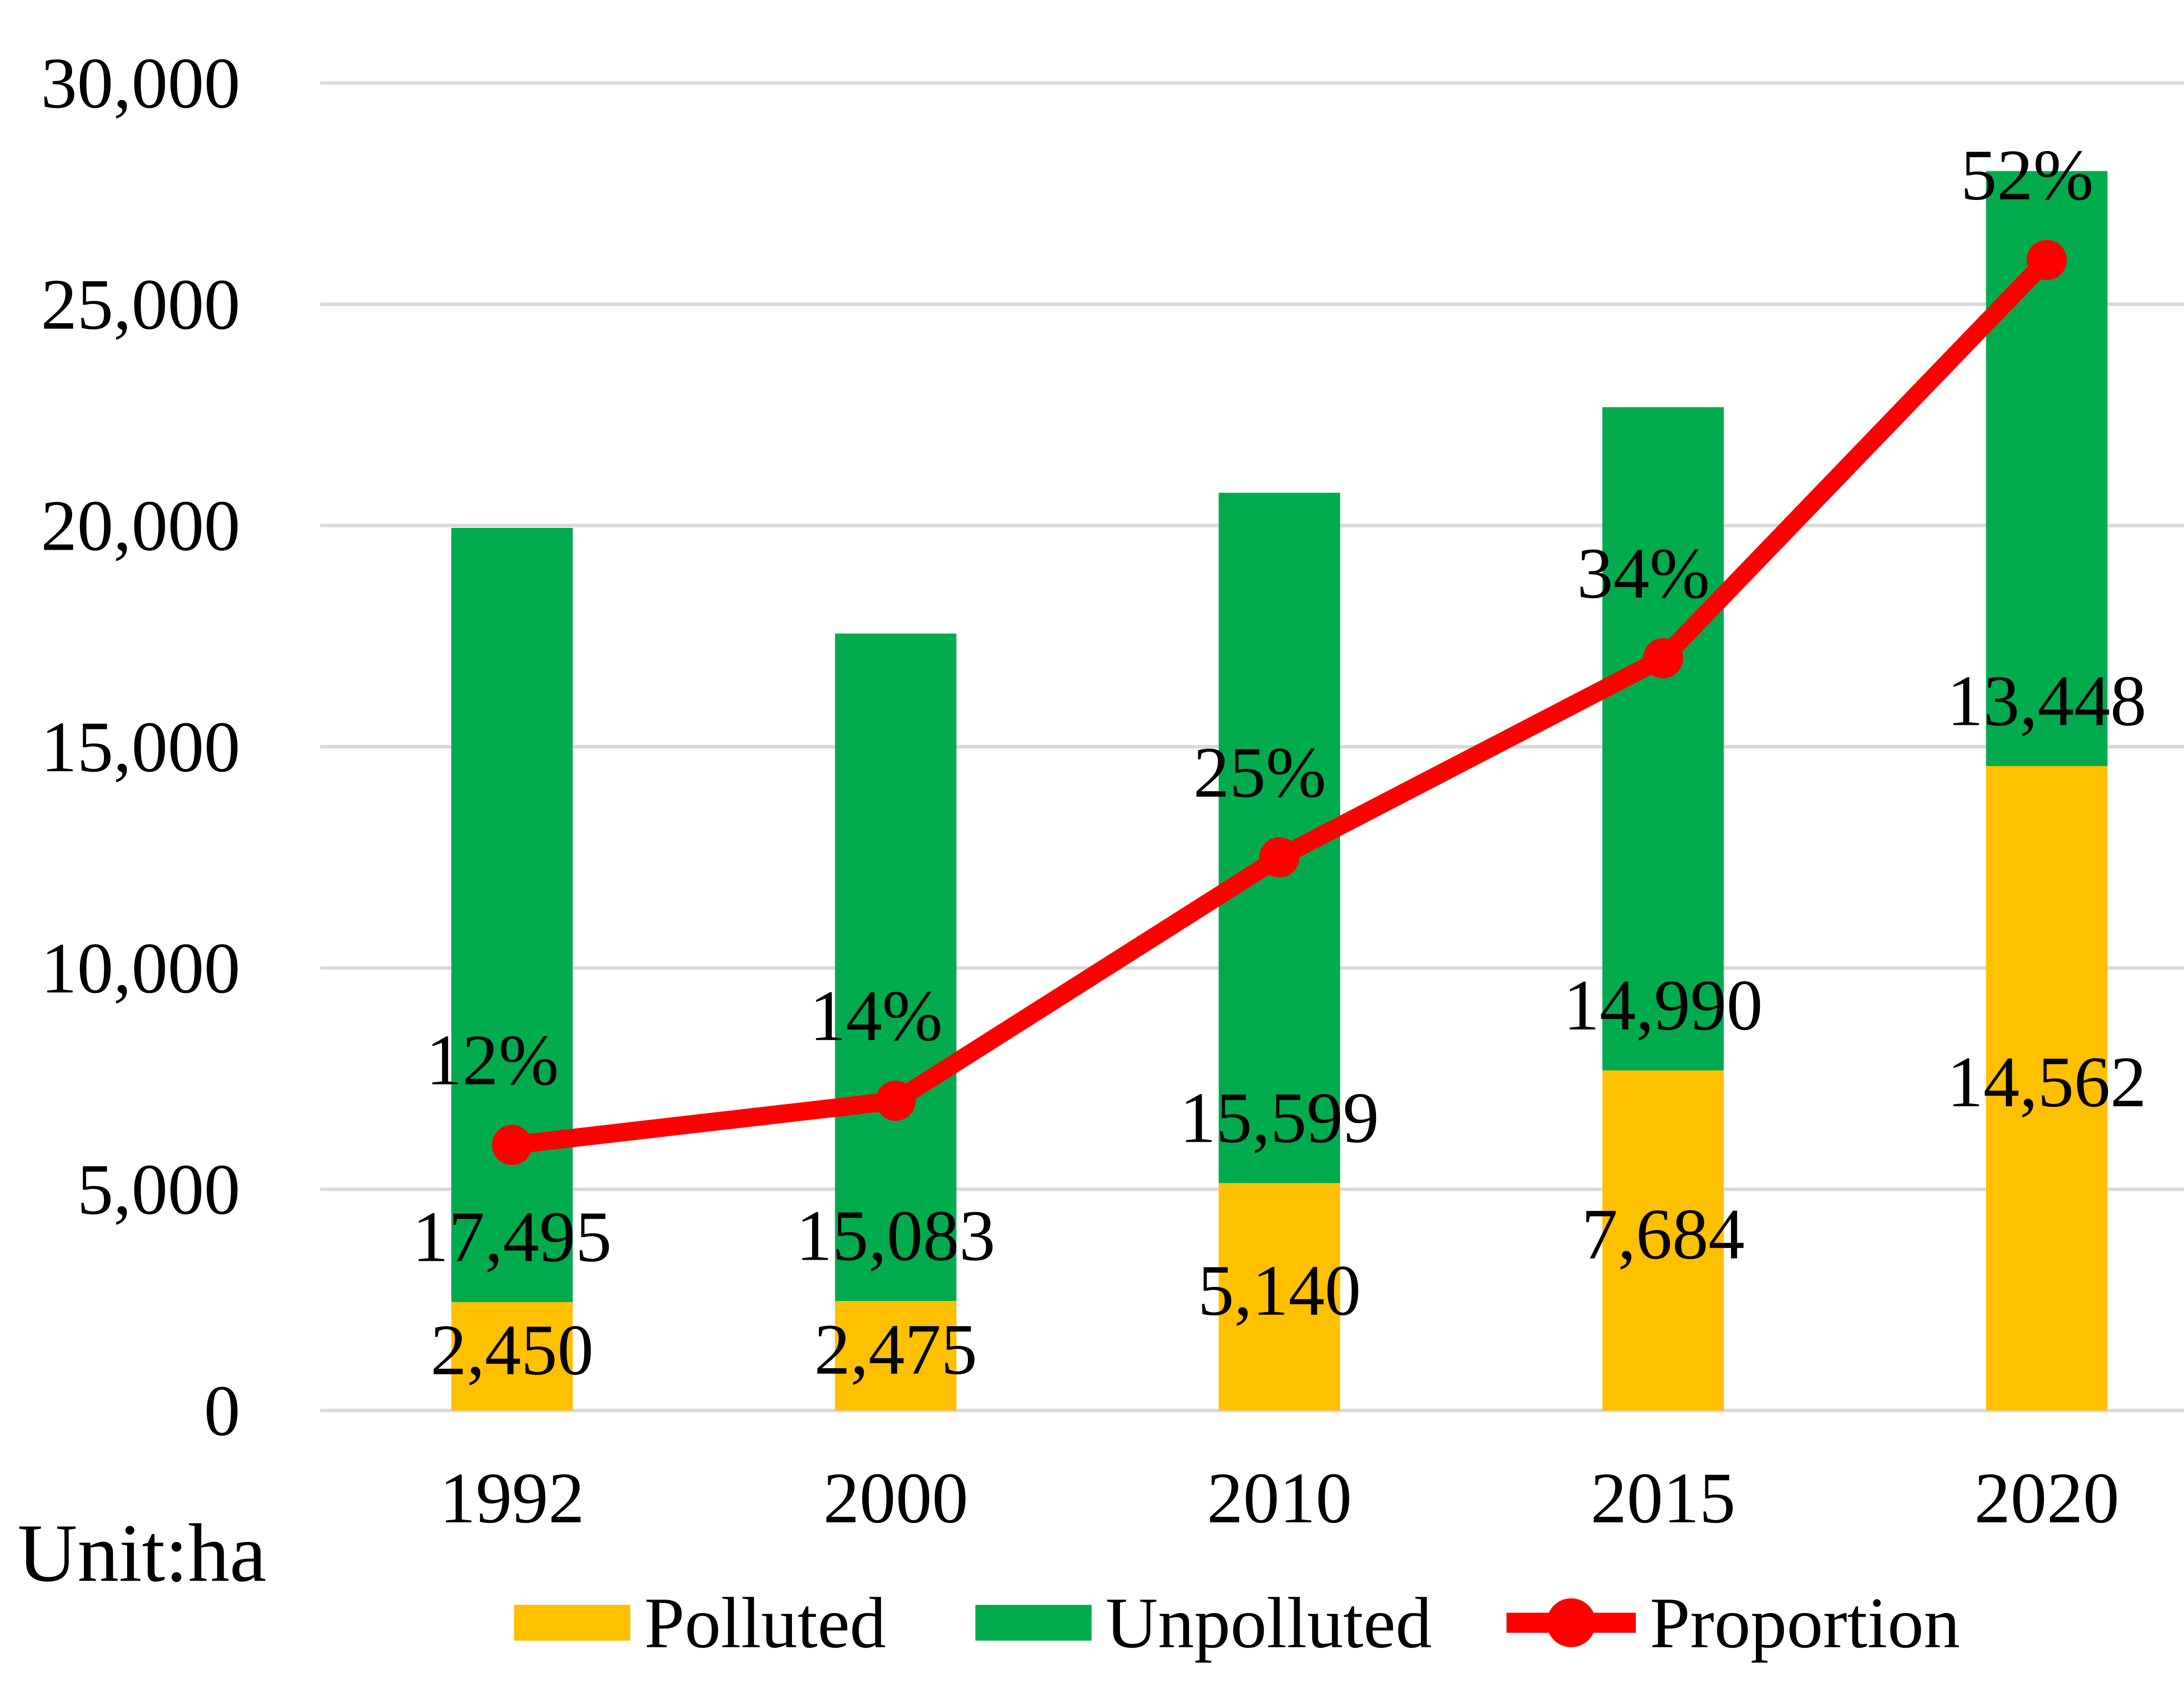  I want to click on legend-label-unpolluted: Unpolluted, so click(1269, 1623).